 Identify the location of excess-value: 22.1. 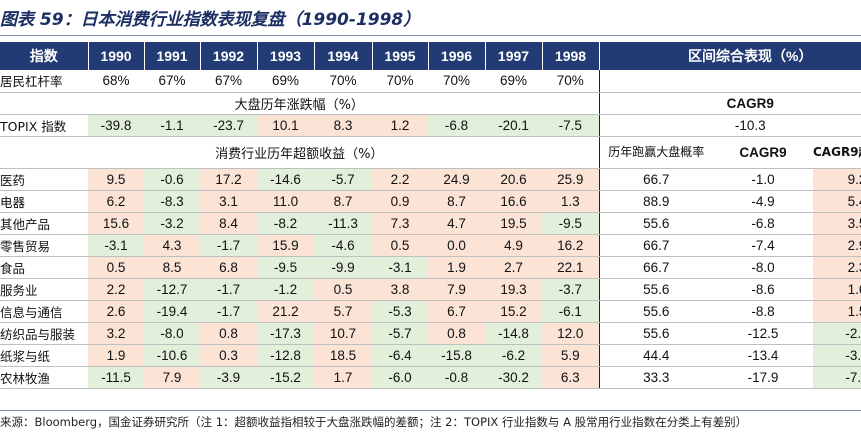
(570, 267).